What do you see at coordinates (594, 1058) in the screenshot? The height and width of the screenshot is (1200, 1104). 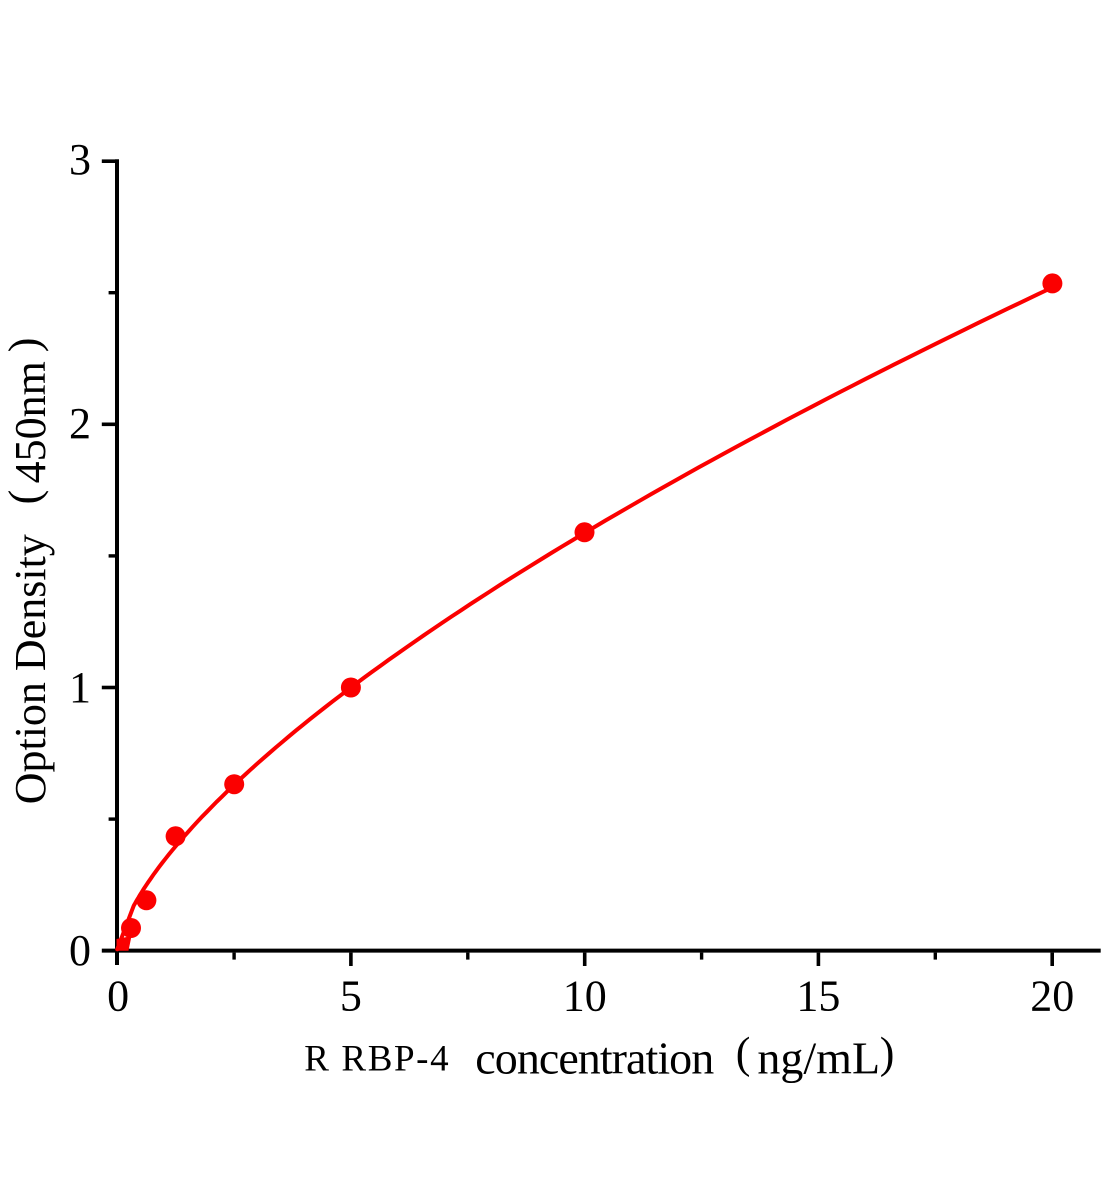 I see `svg-text: concentration` at bounding box center [594, 1058].